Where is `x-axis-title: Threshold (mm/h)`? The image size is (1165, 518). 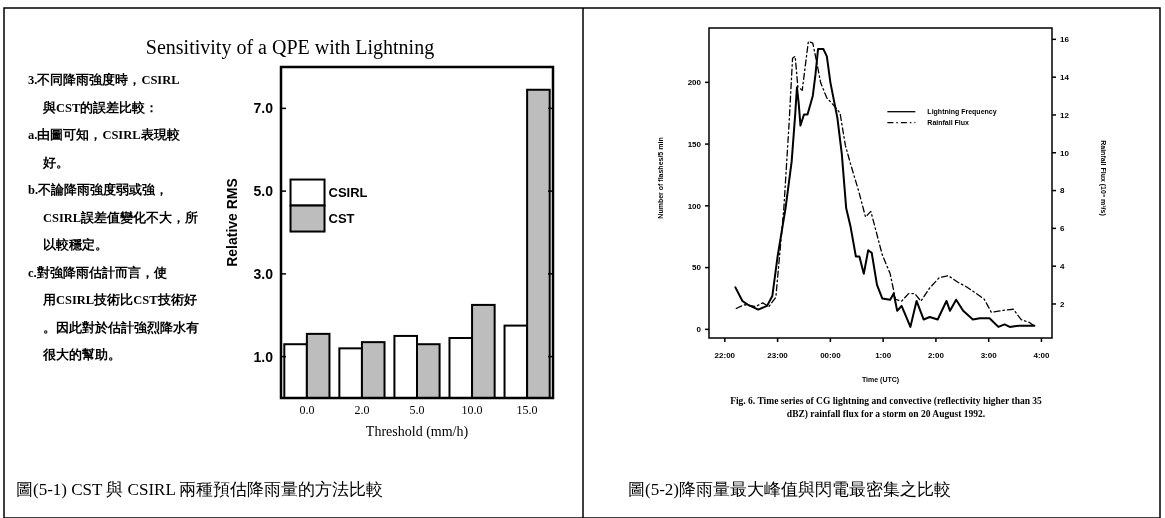
x-axis-title: Threshold (mm/h) is located at coordinates (417, 432).